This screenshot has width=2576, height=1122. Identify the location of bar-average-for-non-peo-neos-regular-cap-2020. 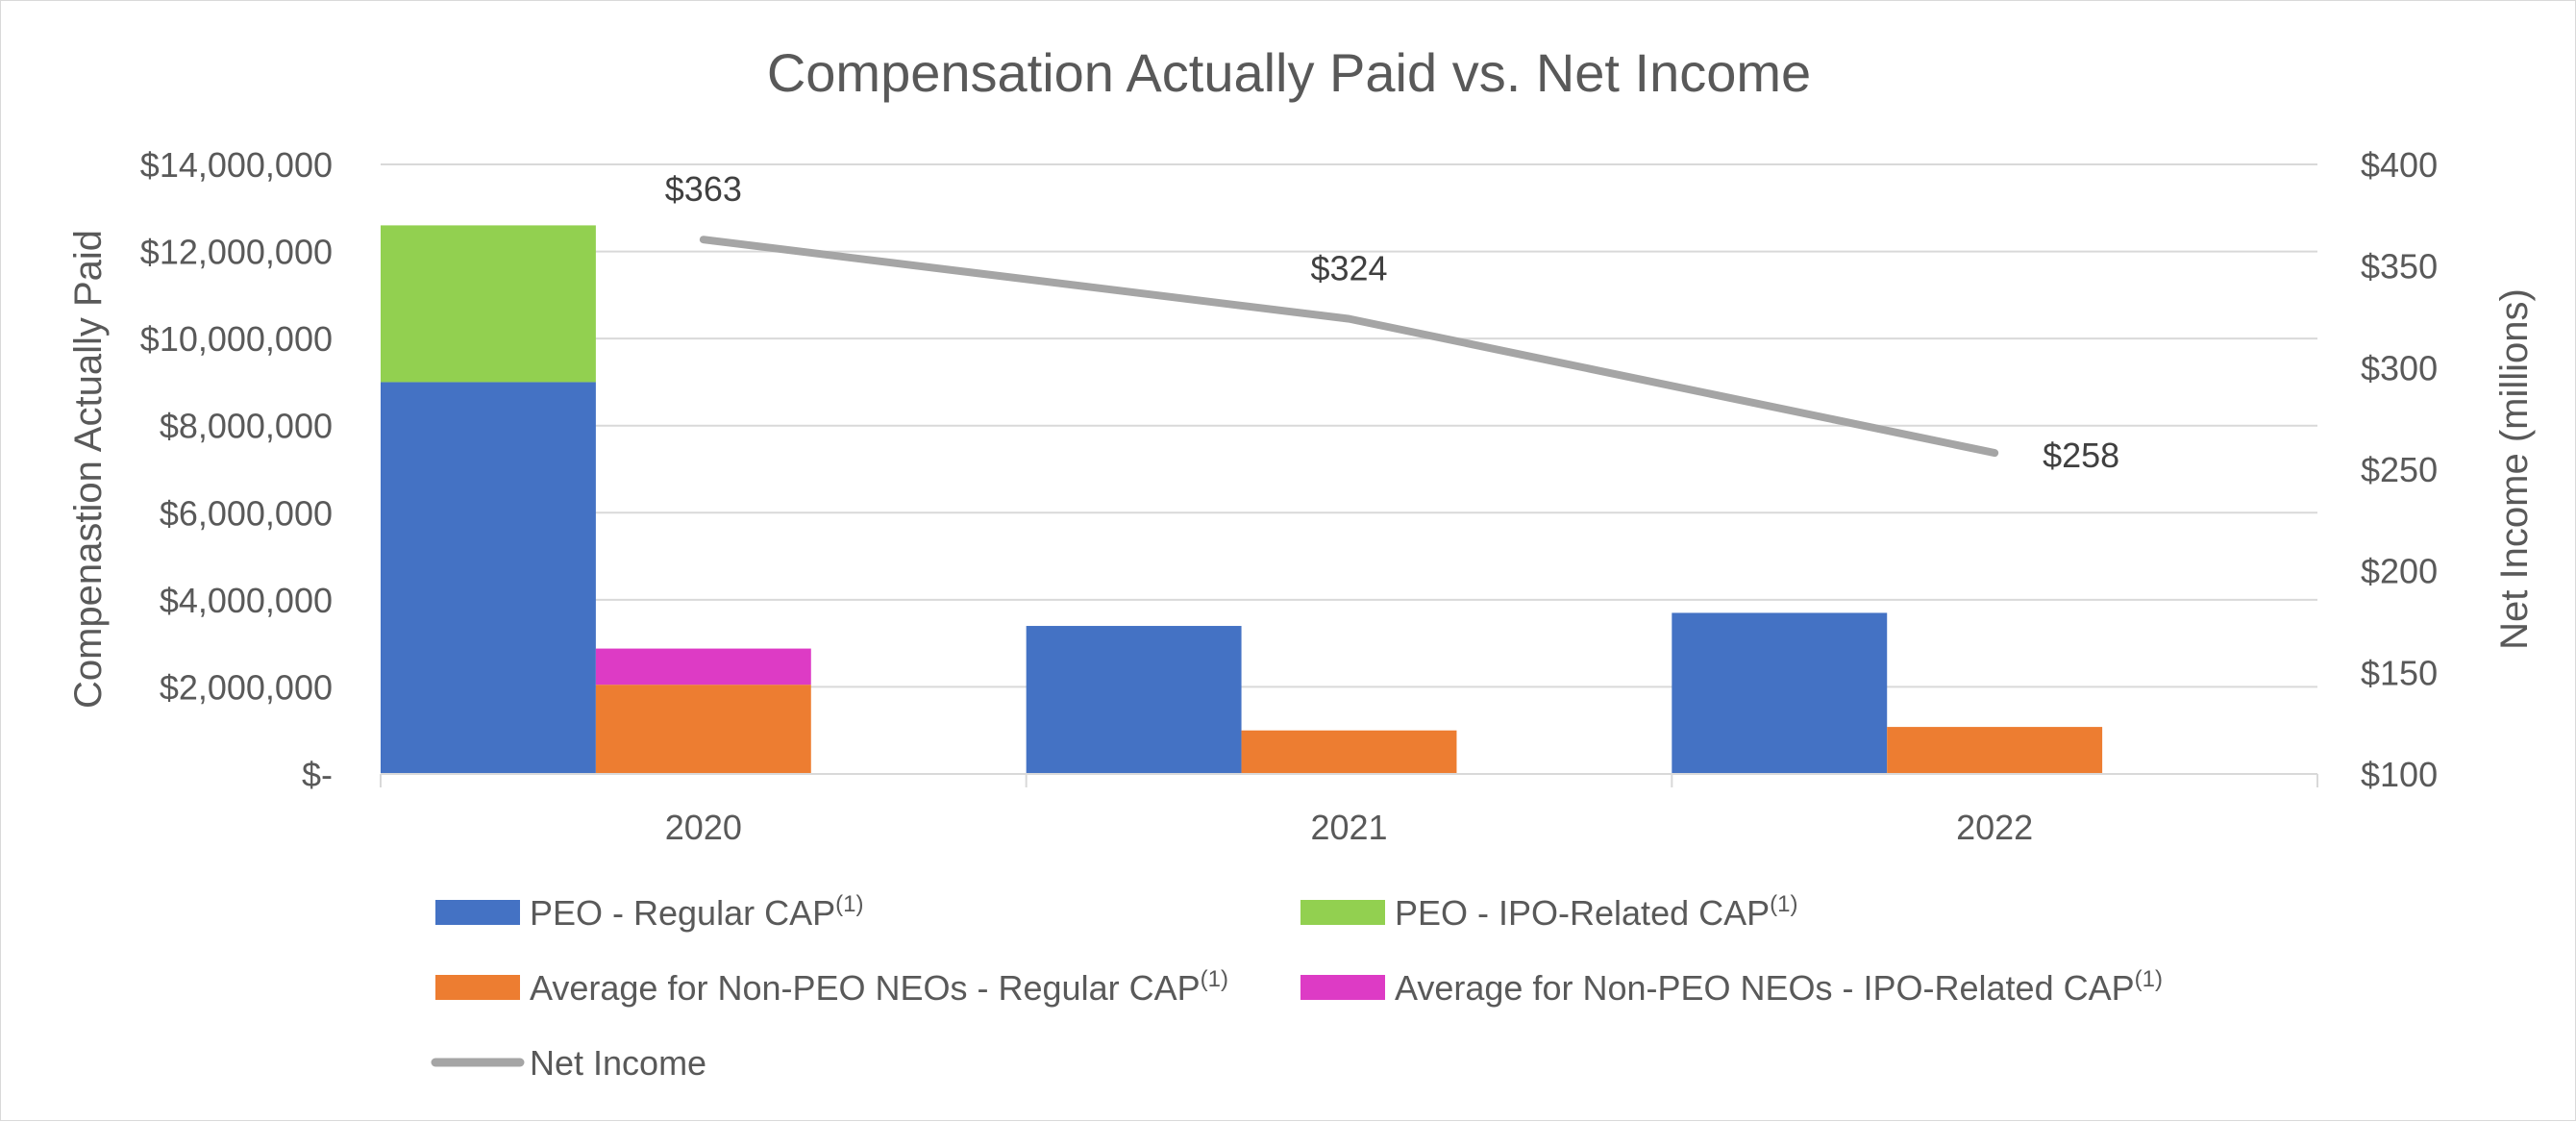
(703, 729).